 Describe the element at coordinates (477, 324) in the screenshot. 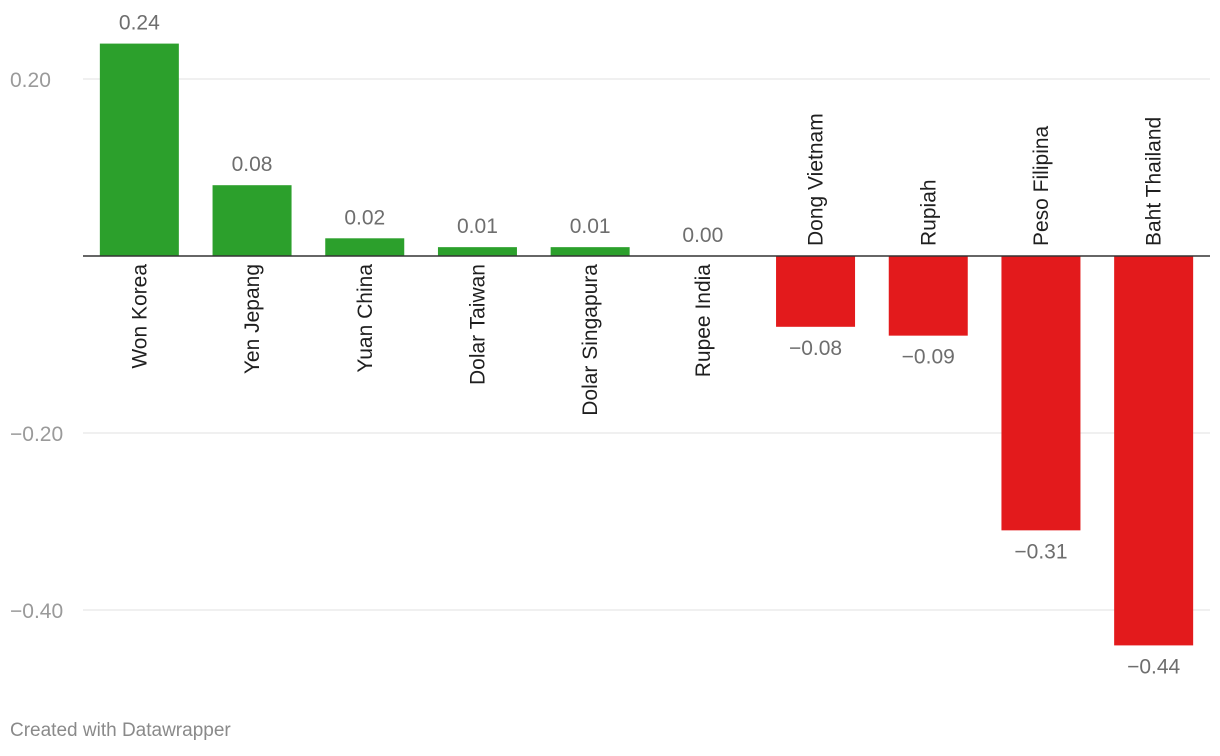

I see `category-label: Dolar Taiwan` at that location.